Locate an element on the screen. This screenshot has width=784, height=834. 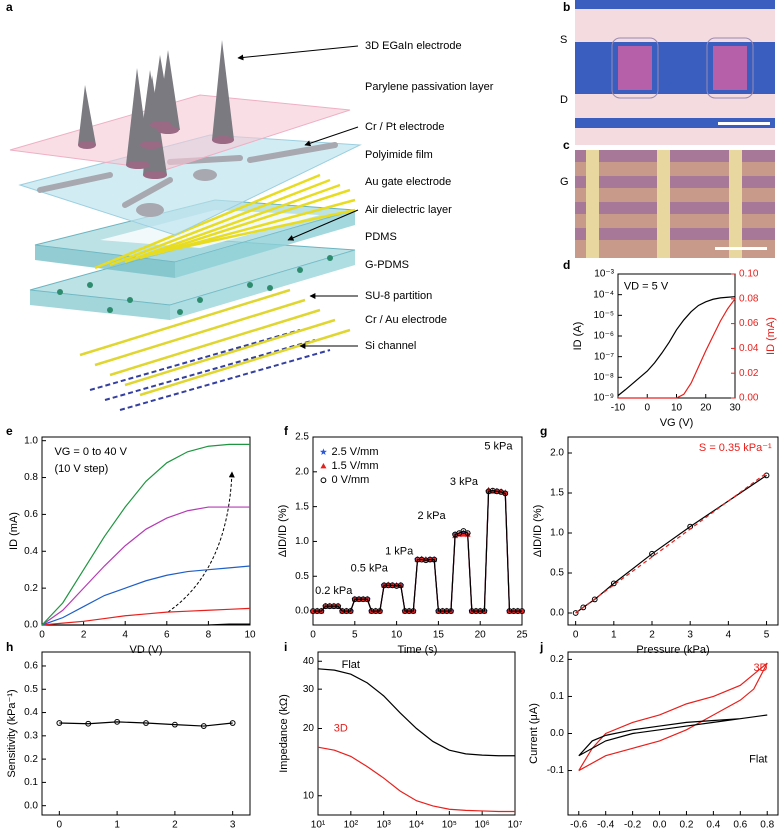
panel-label: f is located at coordinates (286, 431).